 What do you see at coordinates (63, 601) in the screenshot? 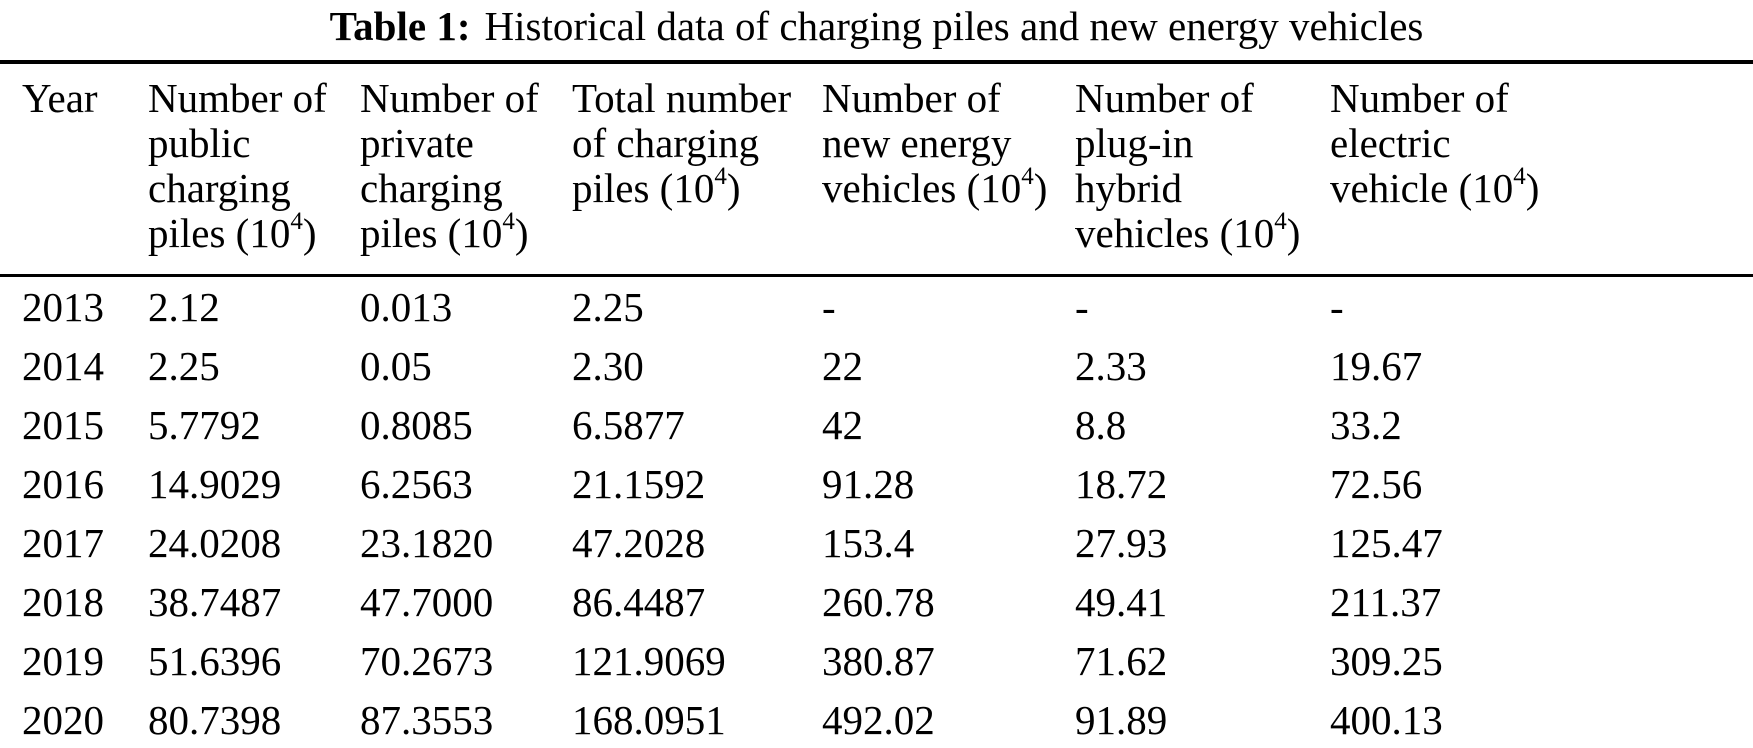
I see `cell-year: 2018` at bounding box center [63, 601].